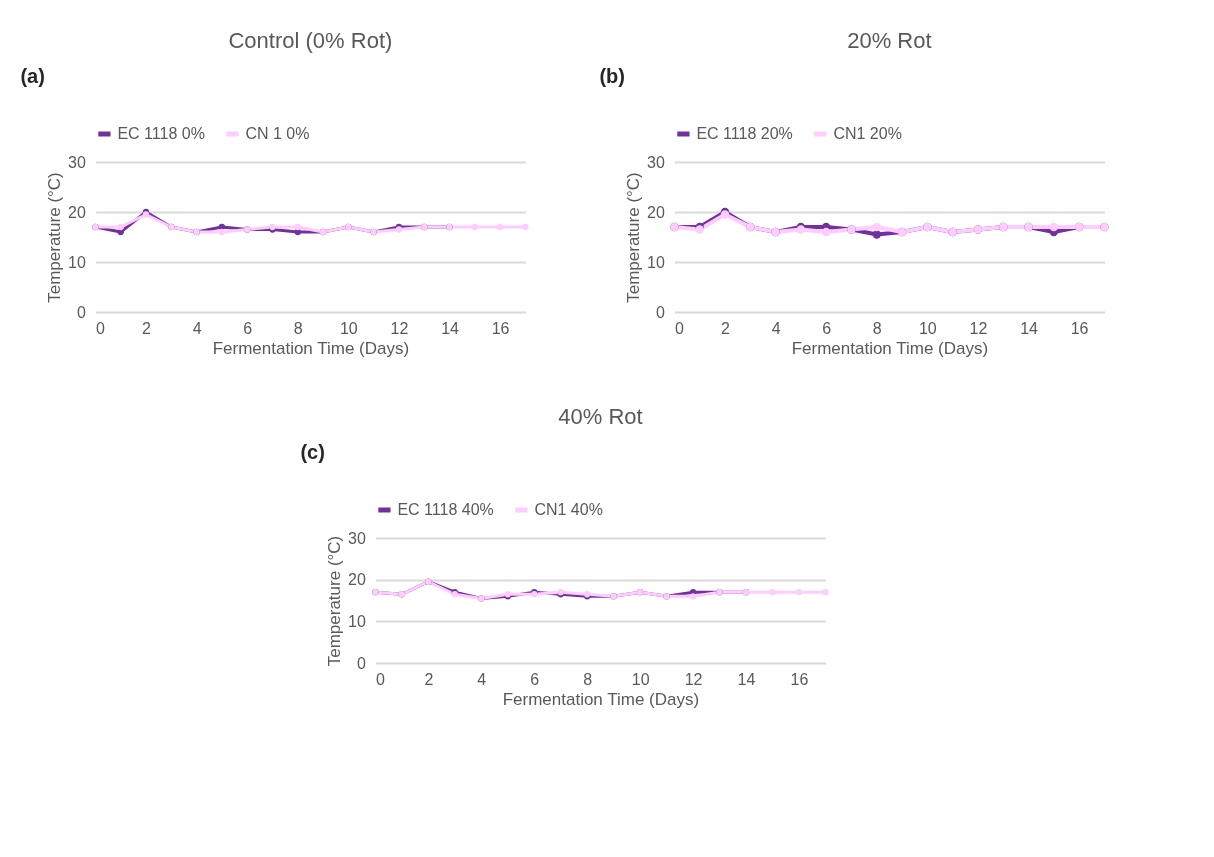 The height and width of the screenshot is (857, 1214). I want to click on text: (a), so click(32, 76).